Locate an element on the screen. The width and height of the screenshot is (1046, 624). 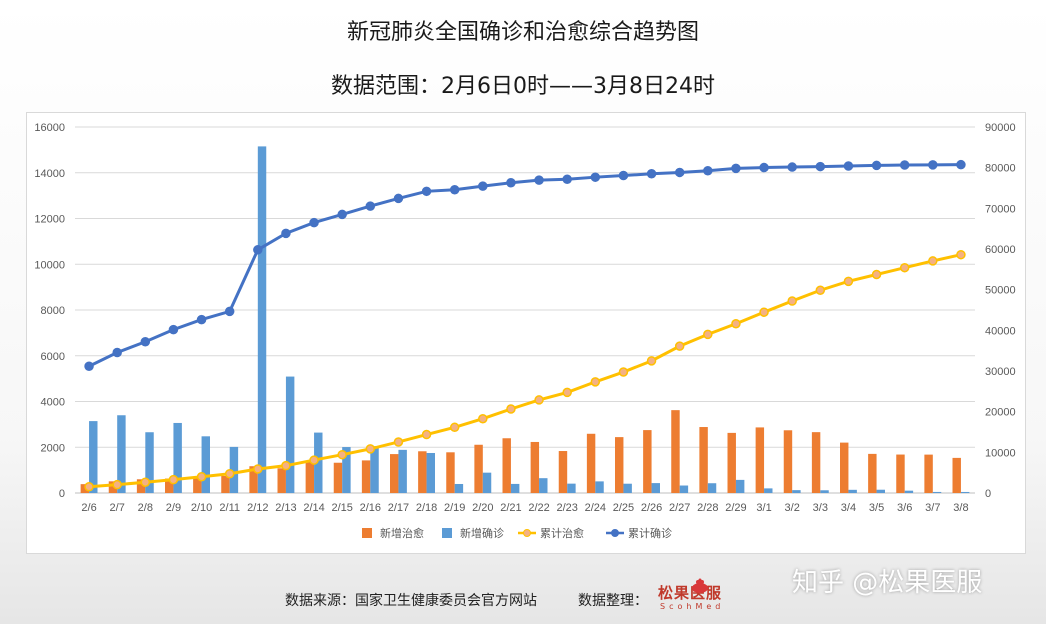
x-axis-tick-label: 2/29 is located at coordinates (735, 508).